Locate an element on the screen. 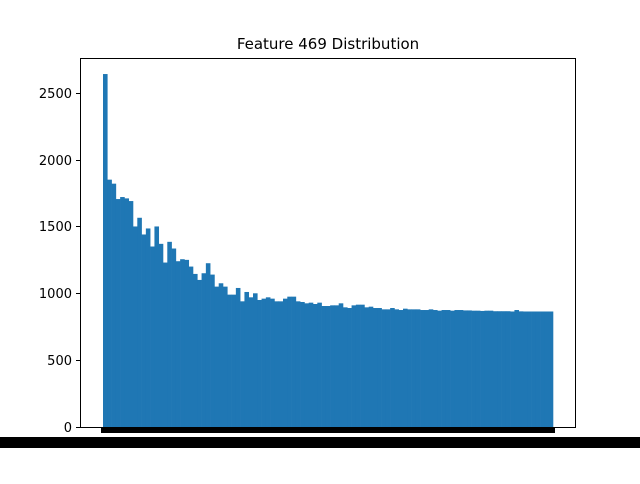 This screenshot has height=484, width=640. y-tick-label: 2000 is located at coordinates (55, 161).